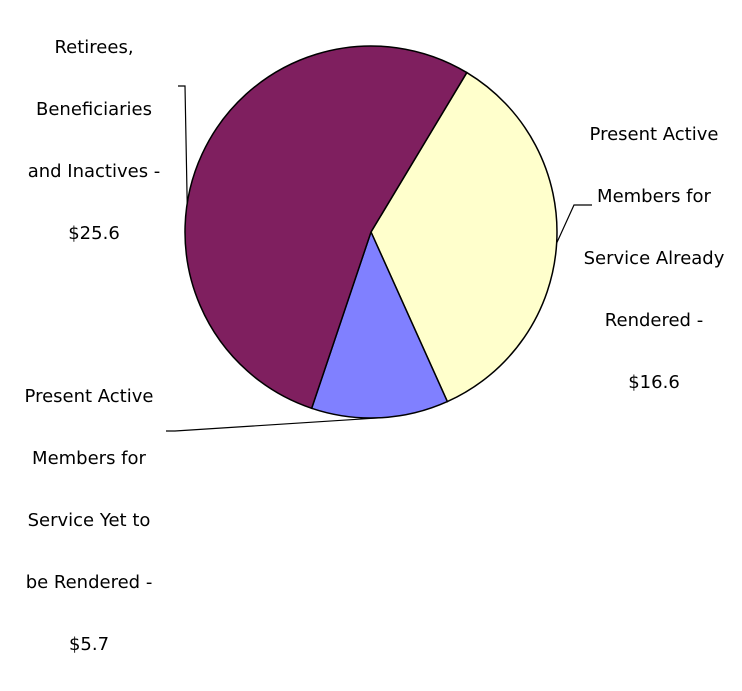 The image size is (742, 691). What do you see at coordinates (273, 424) in the screenshot?
I see `leader-line-active-yet-to-be-rendered` at bounding box center [273, 424].